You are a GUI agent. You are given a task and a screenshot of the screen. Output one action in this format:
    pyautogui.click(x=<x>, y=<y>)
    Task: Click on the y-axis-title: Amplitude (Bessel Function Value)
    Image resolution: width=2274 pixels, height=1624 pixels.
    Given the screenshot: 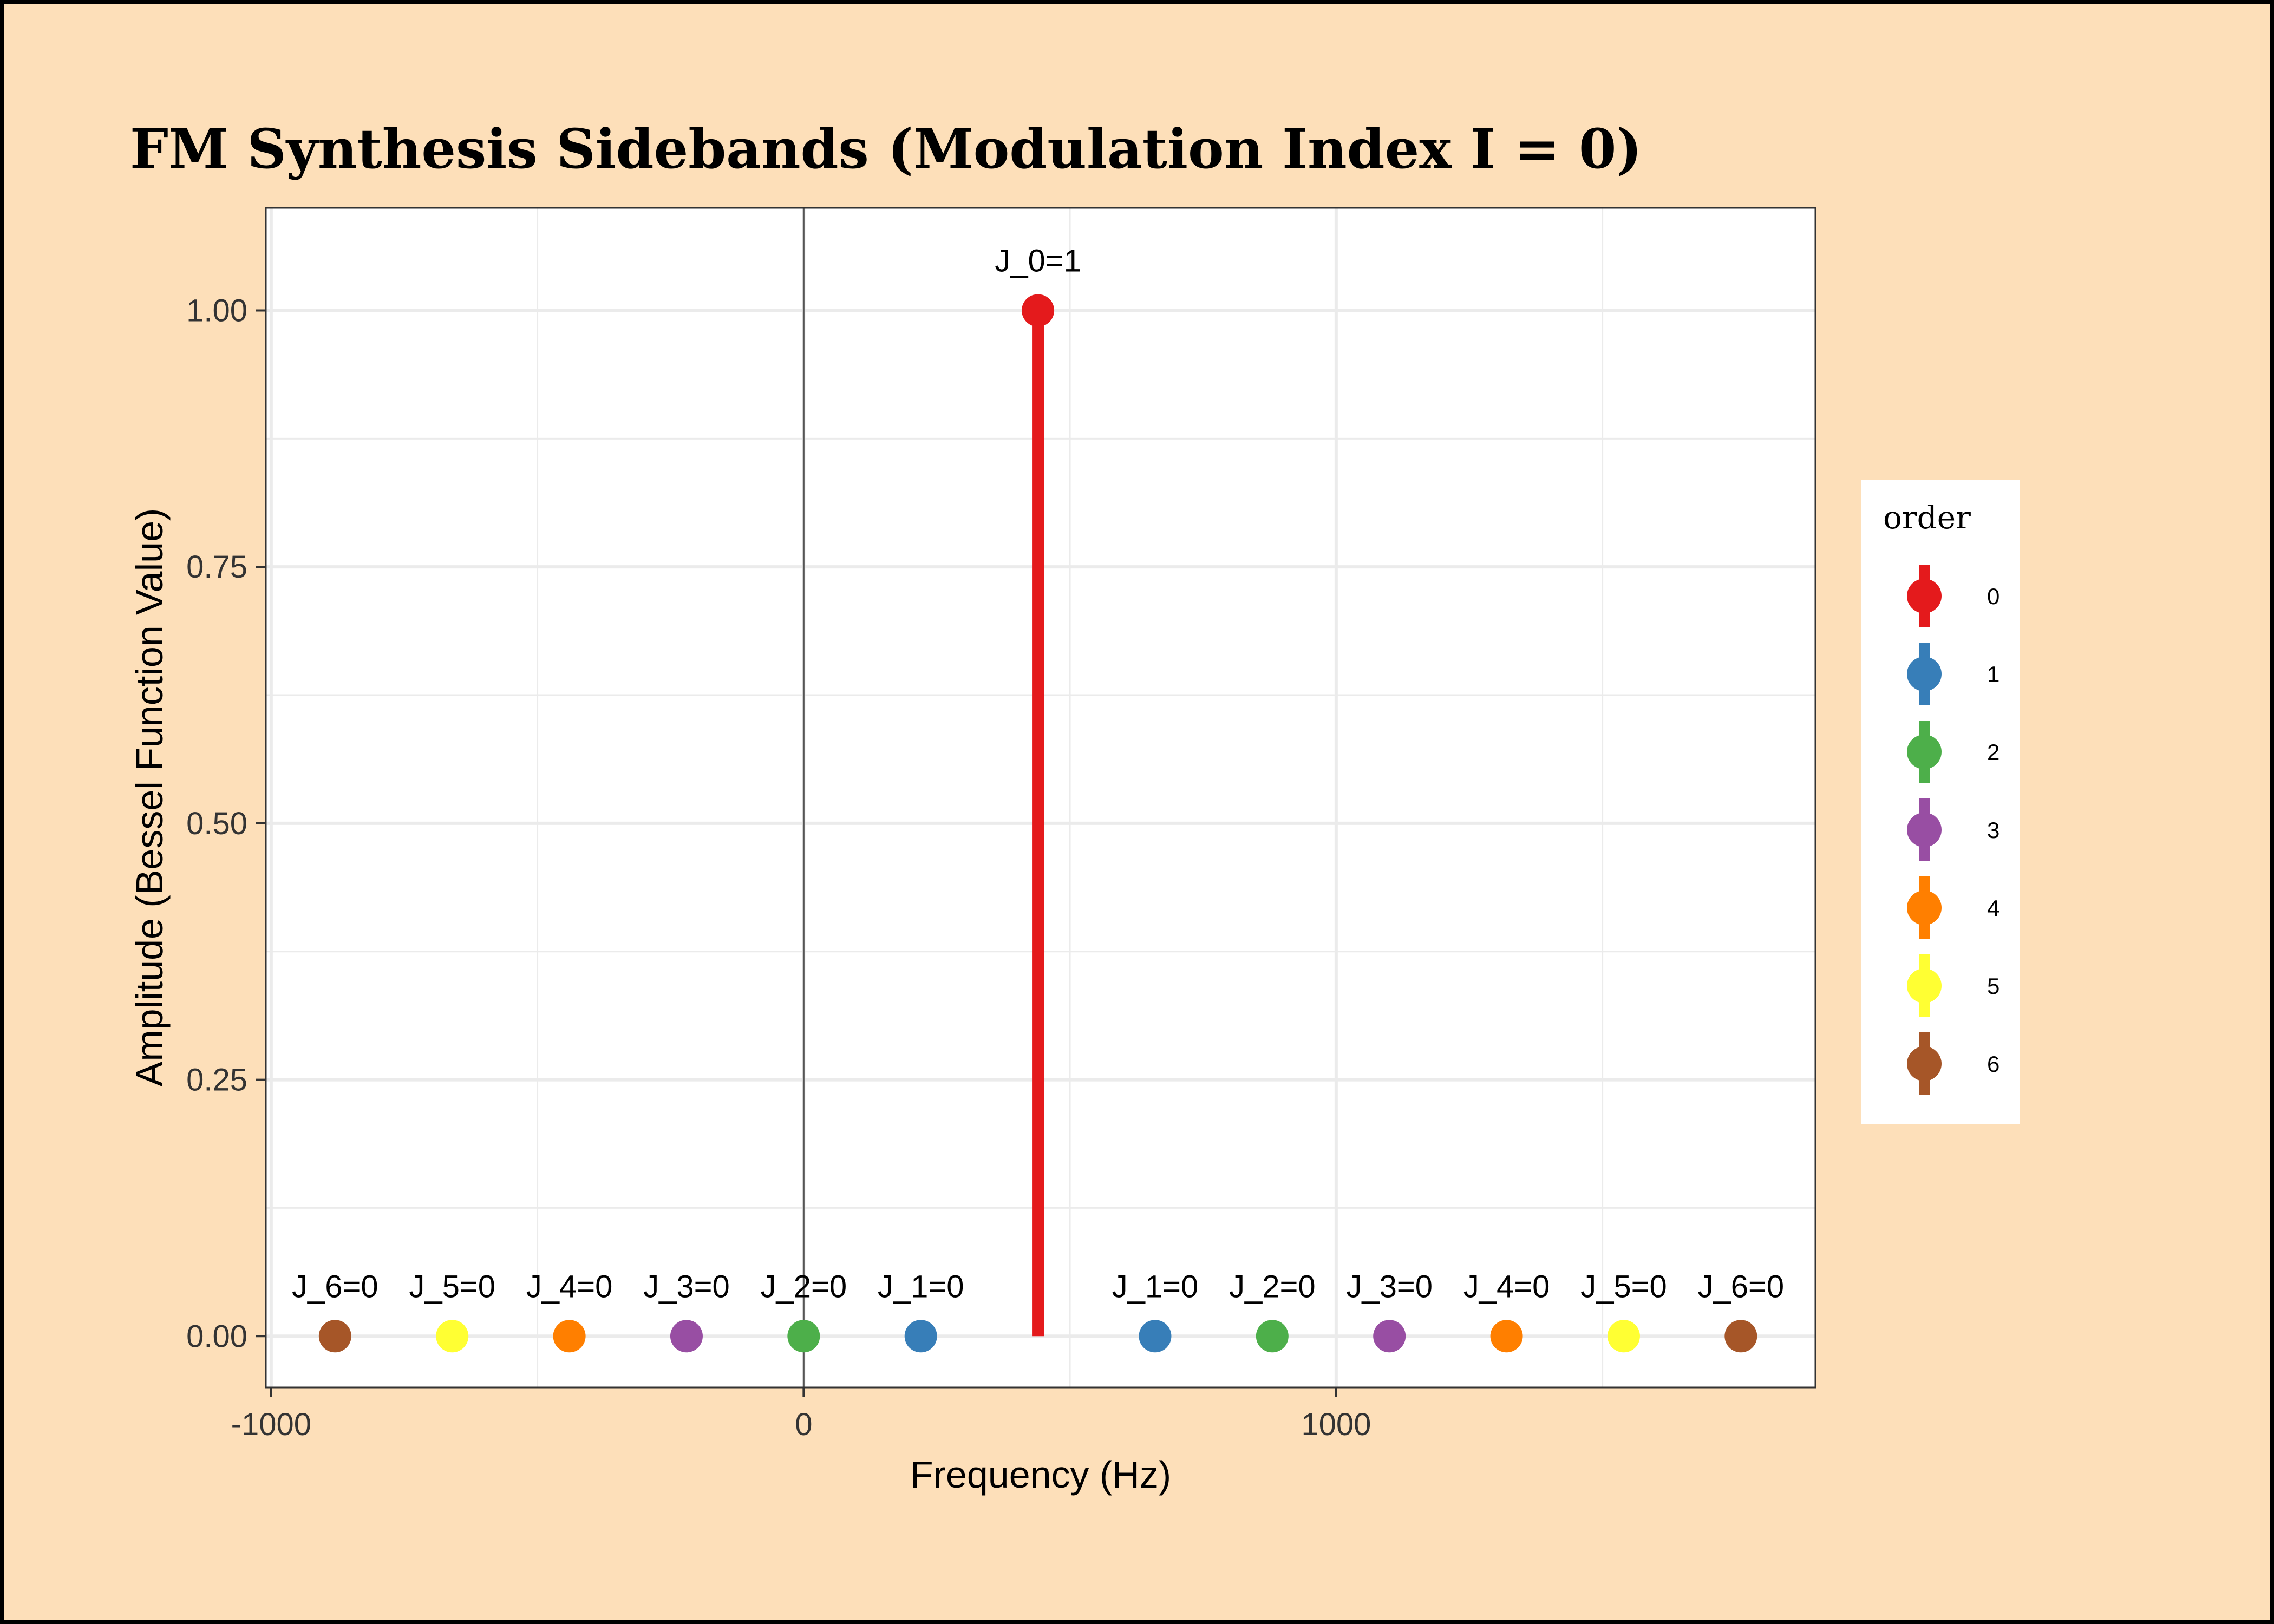 What is the action you would take?
    pyautogui.click(x=150, y=797)
    